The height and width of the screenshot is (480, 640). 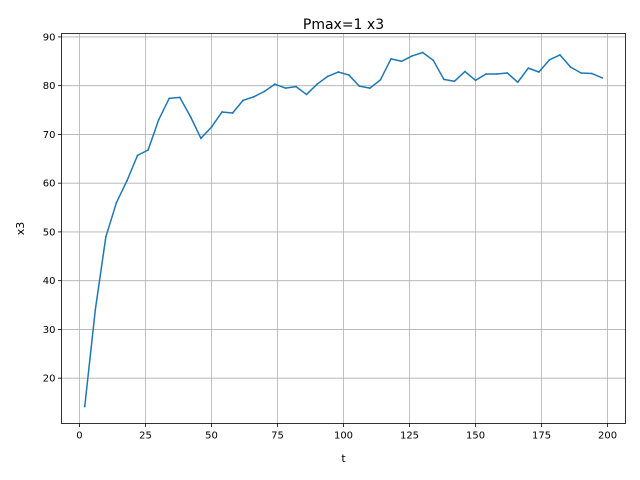 I want to click on y-tick-label: 30, so click(x=49, y=330).